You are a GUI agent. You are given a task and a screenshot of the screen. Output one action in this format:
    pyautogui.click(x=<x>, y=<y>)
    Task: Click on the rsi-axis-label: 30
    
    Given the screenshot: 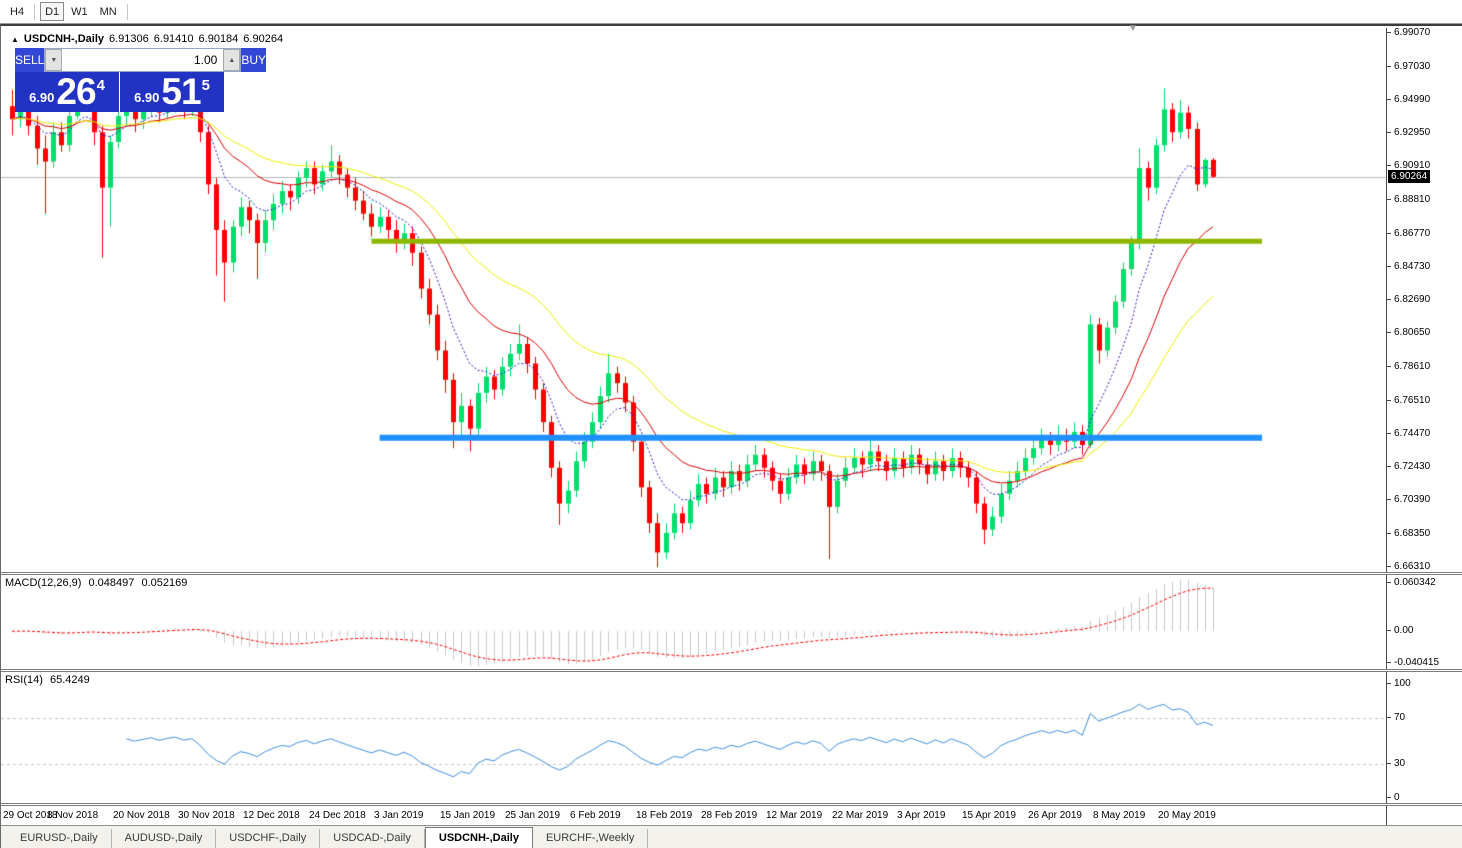 What is the action you would take?
    pyautogui.click(x=1400, y=763)
    